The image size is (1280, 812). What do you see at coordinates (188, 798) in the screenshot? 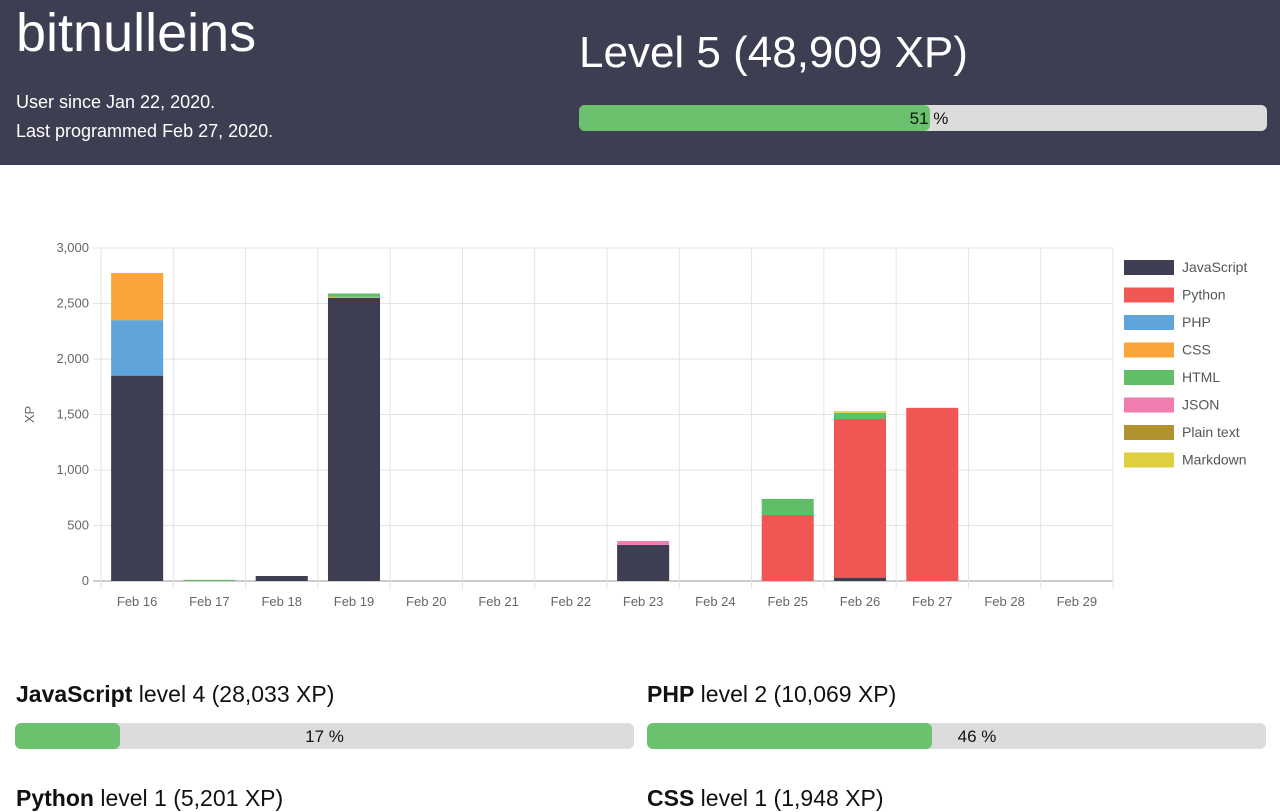
I see `skill-level: level 1 (5,201 XP)` at bounding box center [188, 798].